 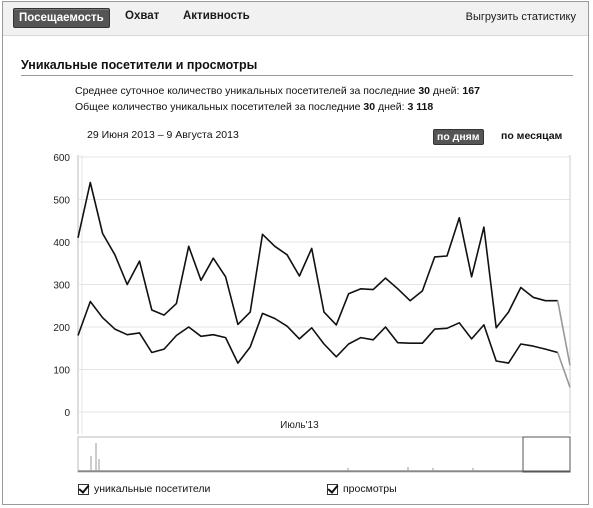 What do you see at coordinates (163, 135) in the screenshot?
I see `date-range: 29 Июня 2013 – 9 Августа 2013` at bounding box center [163, 135].